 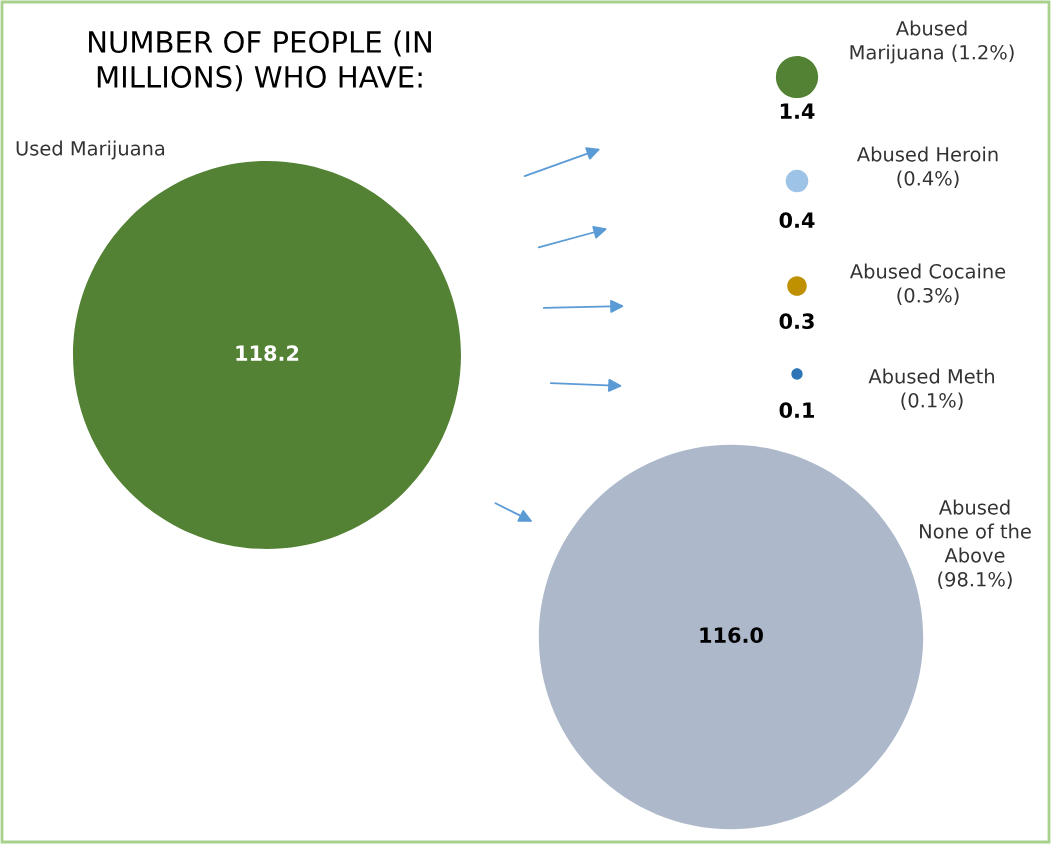 I want to click on category-label: Abused Heroin (0.4%), so click(x=927, y=167).